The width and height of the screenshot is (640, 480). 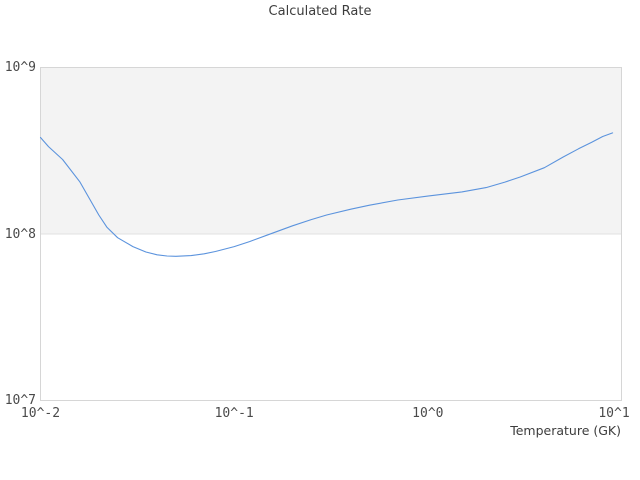 I want to click on y-tick-label: 10^7, so click(x=20, y=400).